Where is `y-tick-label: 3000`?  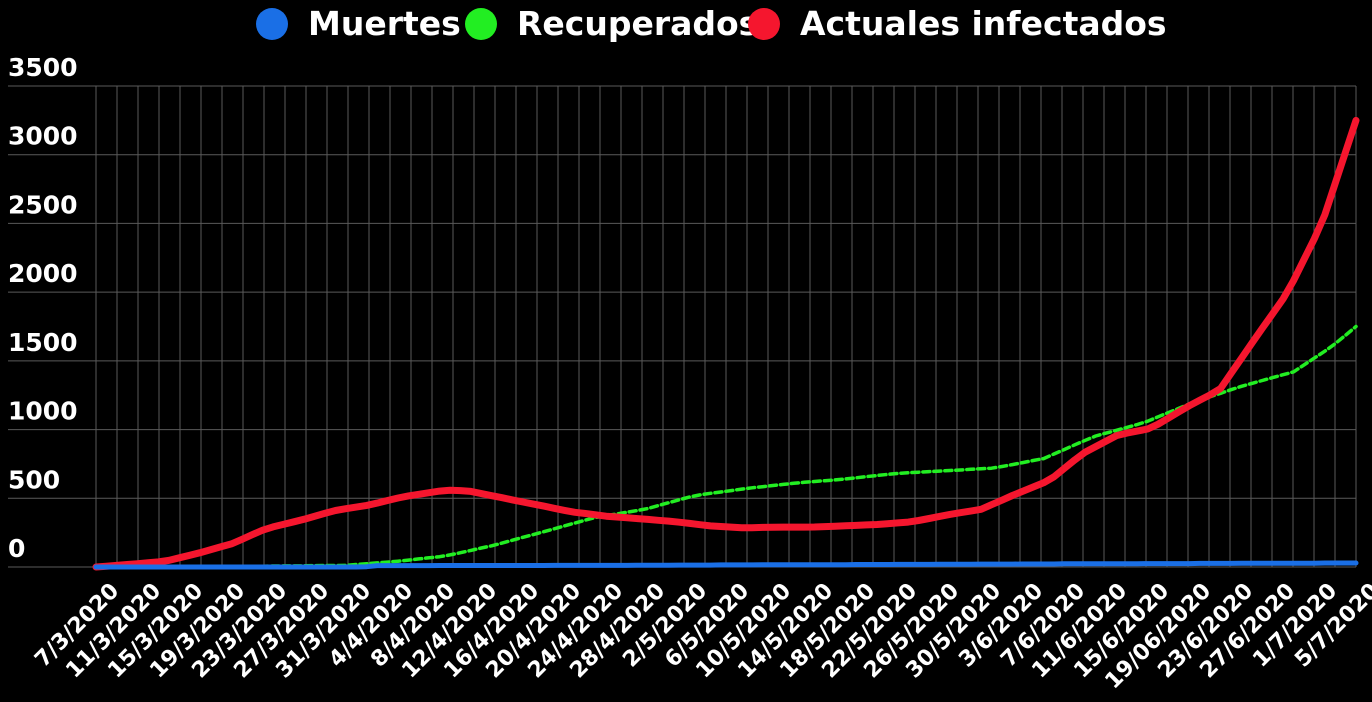
y-tick-label: 3000 is located at coordinates (43, 136).